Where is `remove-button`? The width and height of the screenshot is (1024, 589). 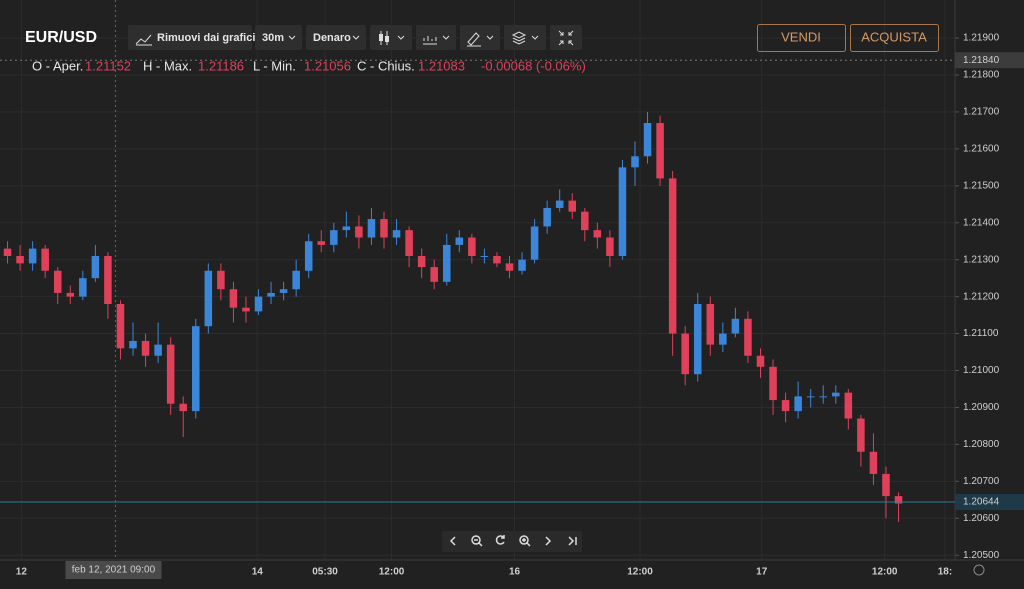
remove-button is located at coordinates (190, 37).